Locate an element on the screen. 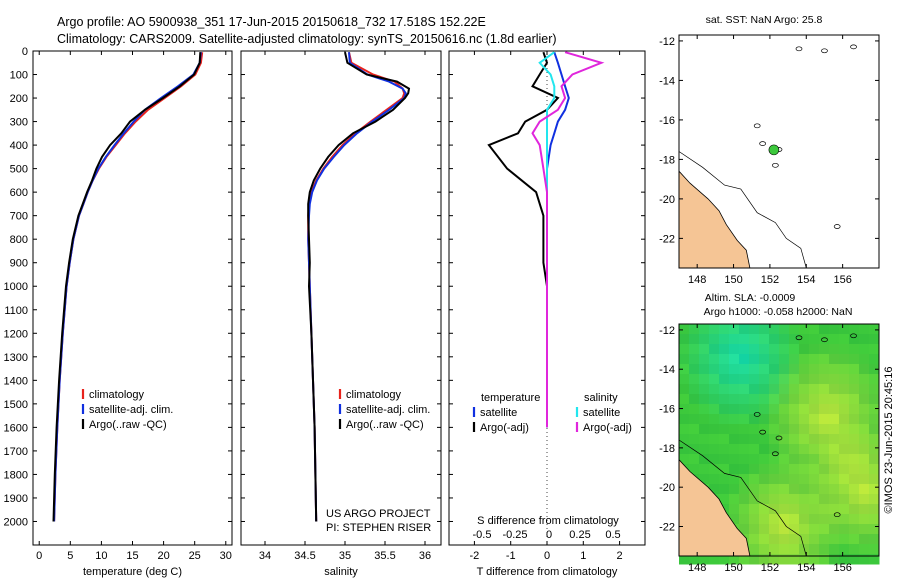 The width and height of the screenshot is (900, 580). lon-tick-label: 156 is located at coordinates (842, 280).